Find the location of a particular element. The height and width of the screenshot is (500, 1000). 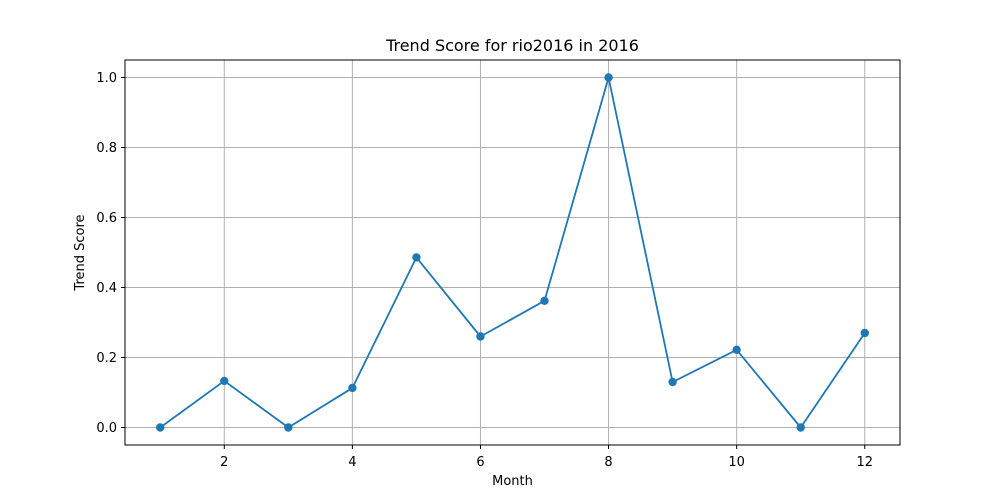

x-tick-label: 10 is located at coordinates (736, 462).